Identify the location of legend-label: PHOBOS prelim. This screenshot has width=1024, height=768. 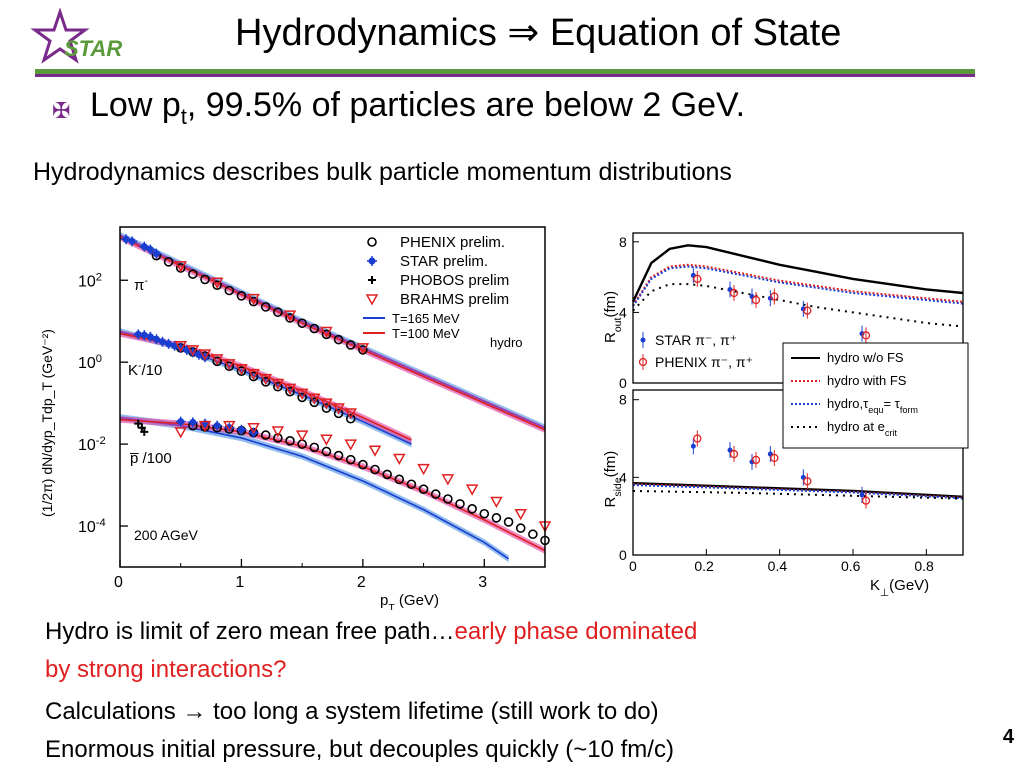
(454, 280).